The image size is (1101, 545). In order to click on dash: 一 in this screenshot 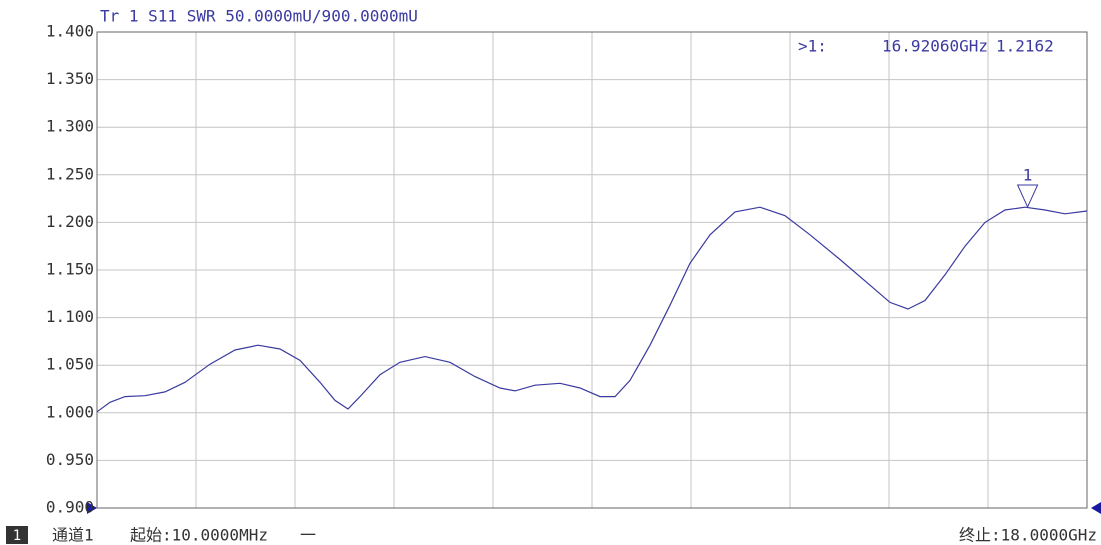, I will do `click(308, 535)`.